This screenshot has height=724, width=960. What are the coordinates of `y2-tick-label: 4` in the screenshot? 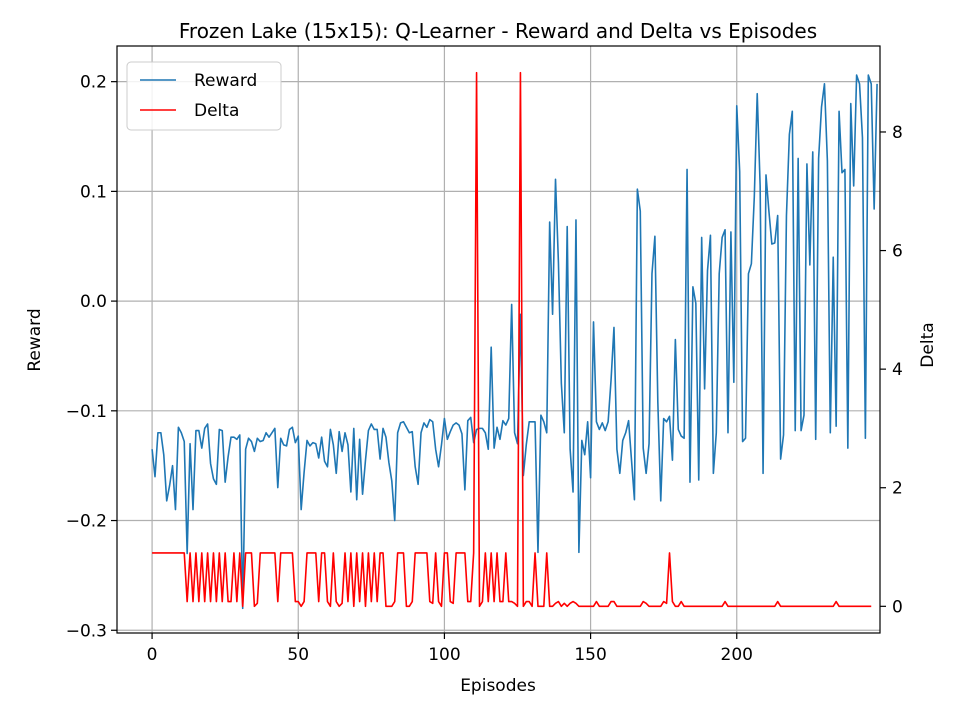 It's located at (897, 370).